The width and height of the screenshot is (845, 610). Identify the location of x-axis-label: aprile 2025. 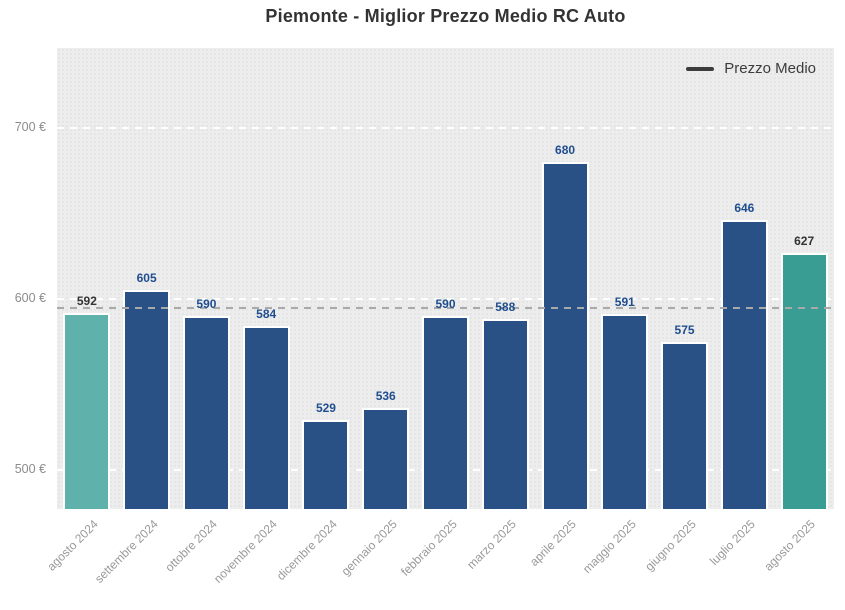
(553, 543).